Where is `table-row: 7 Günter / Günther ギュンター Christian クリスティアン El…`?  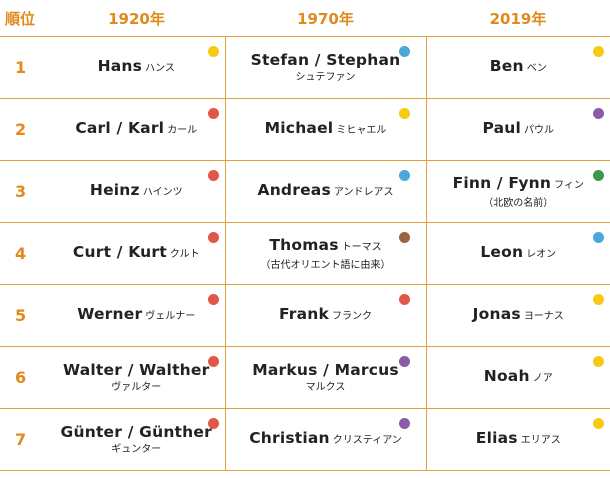 table-row: 7 Günter / Günther ギュンター Christian クリスティアン El… is located at coordinates (305, 439).